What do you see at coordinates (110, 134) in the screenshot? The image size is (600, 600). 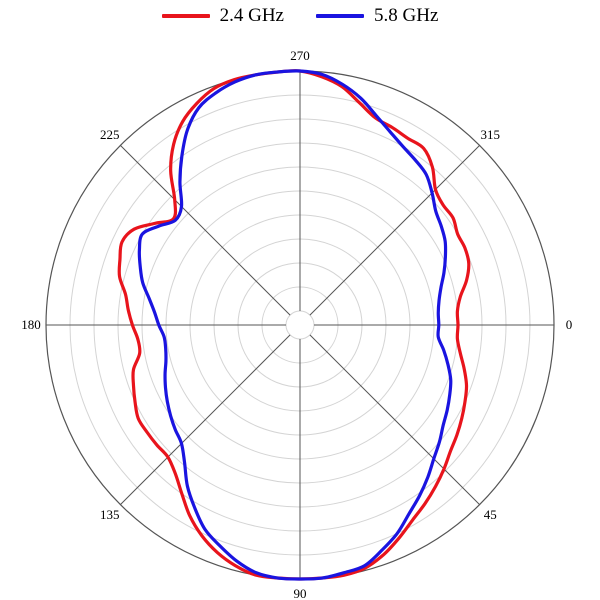 I see `angle-tick-label: 225` at bounding box center [110, 134].